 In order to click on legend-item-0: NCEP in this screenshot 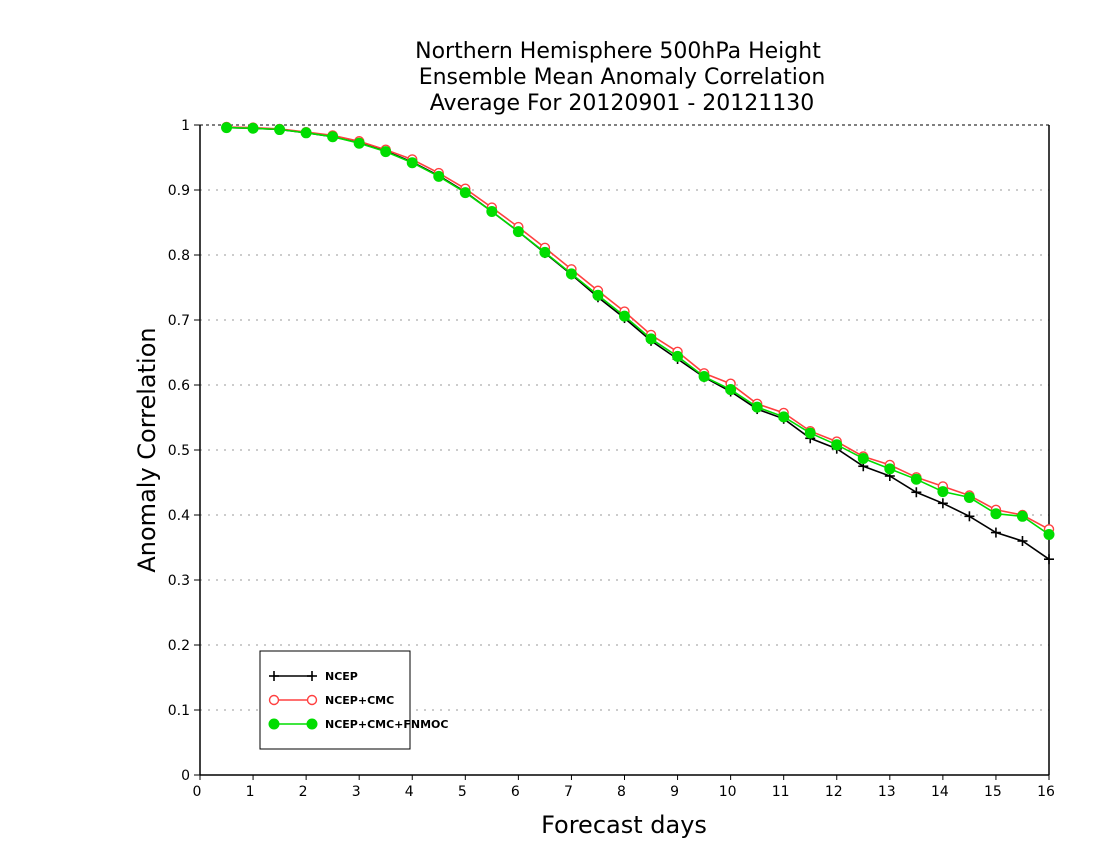, I will do `click(313, 676)`.